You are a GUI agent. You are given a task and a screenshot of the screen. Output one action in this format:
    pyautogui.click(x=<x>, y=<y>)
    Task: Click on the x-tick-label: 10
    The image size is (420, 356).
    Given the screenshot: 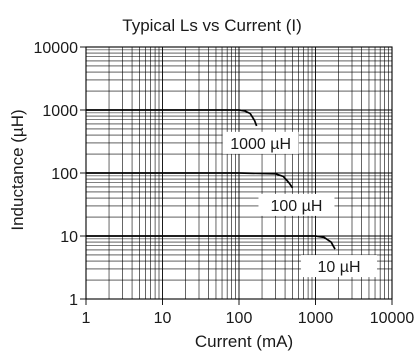 What is the action you would take?
    pyautogui.click(x=163, y=318)
    